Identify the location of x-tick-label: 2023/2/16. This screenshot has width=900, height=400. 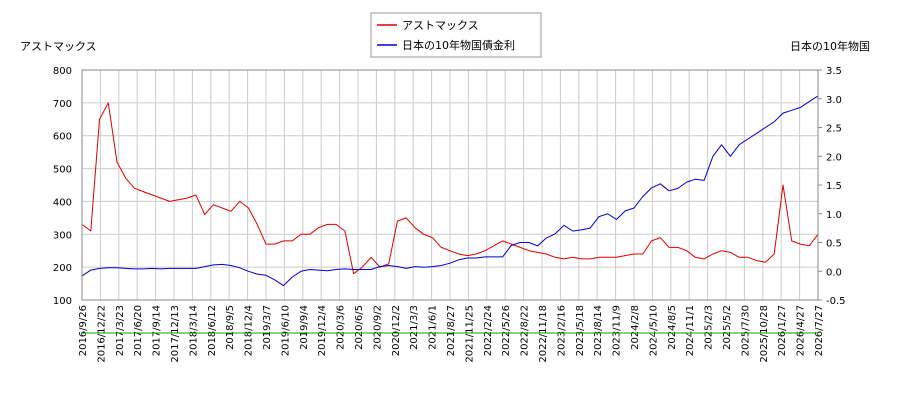
(561, 330).